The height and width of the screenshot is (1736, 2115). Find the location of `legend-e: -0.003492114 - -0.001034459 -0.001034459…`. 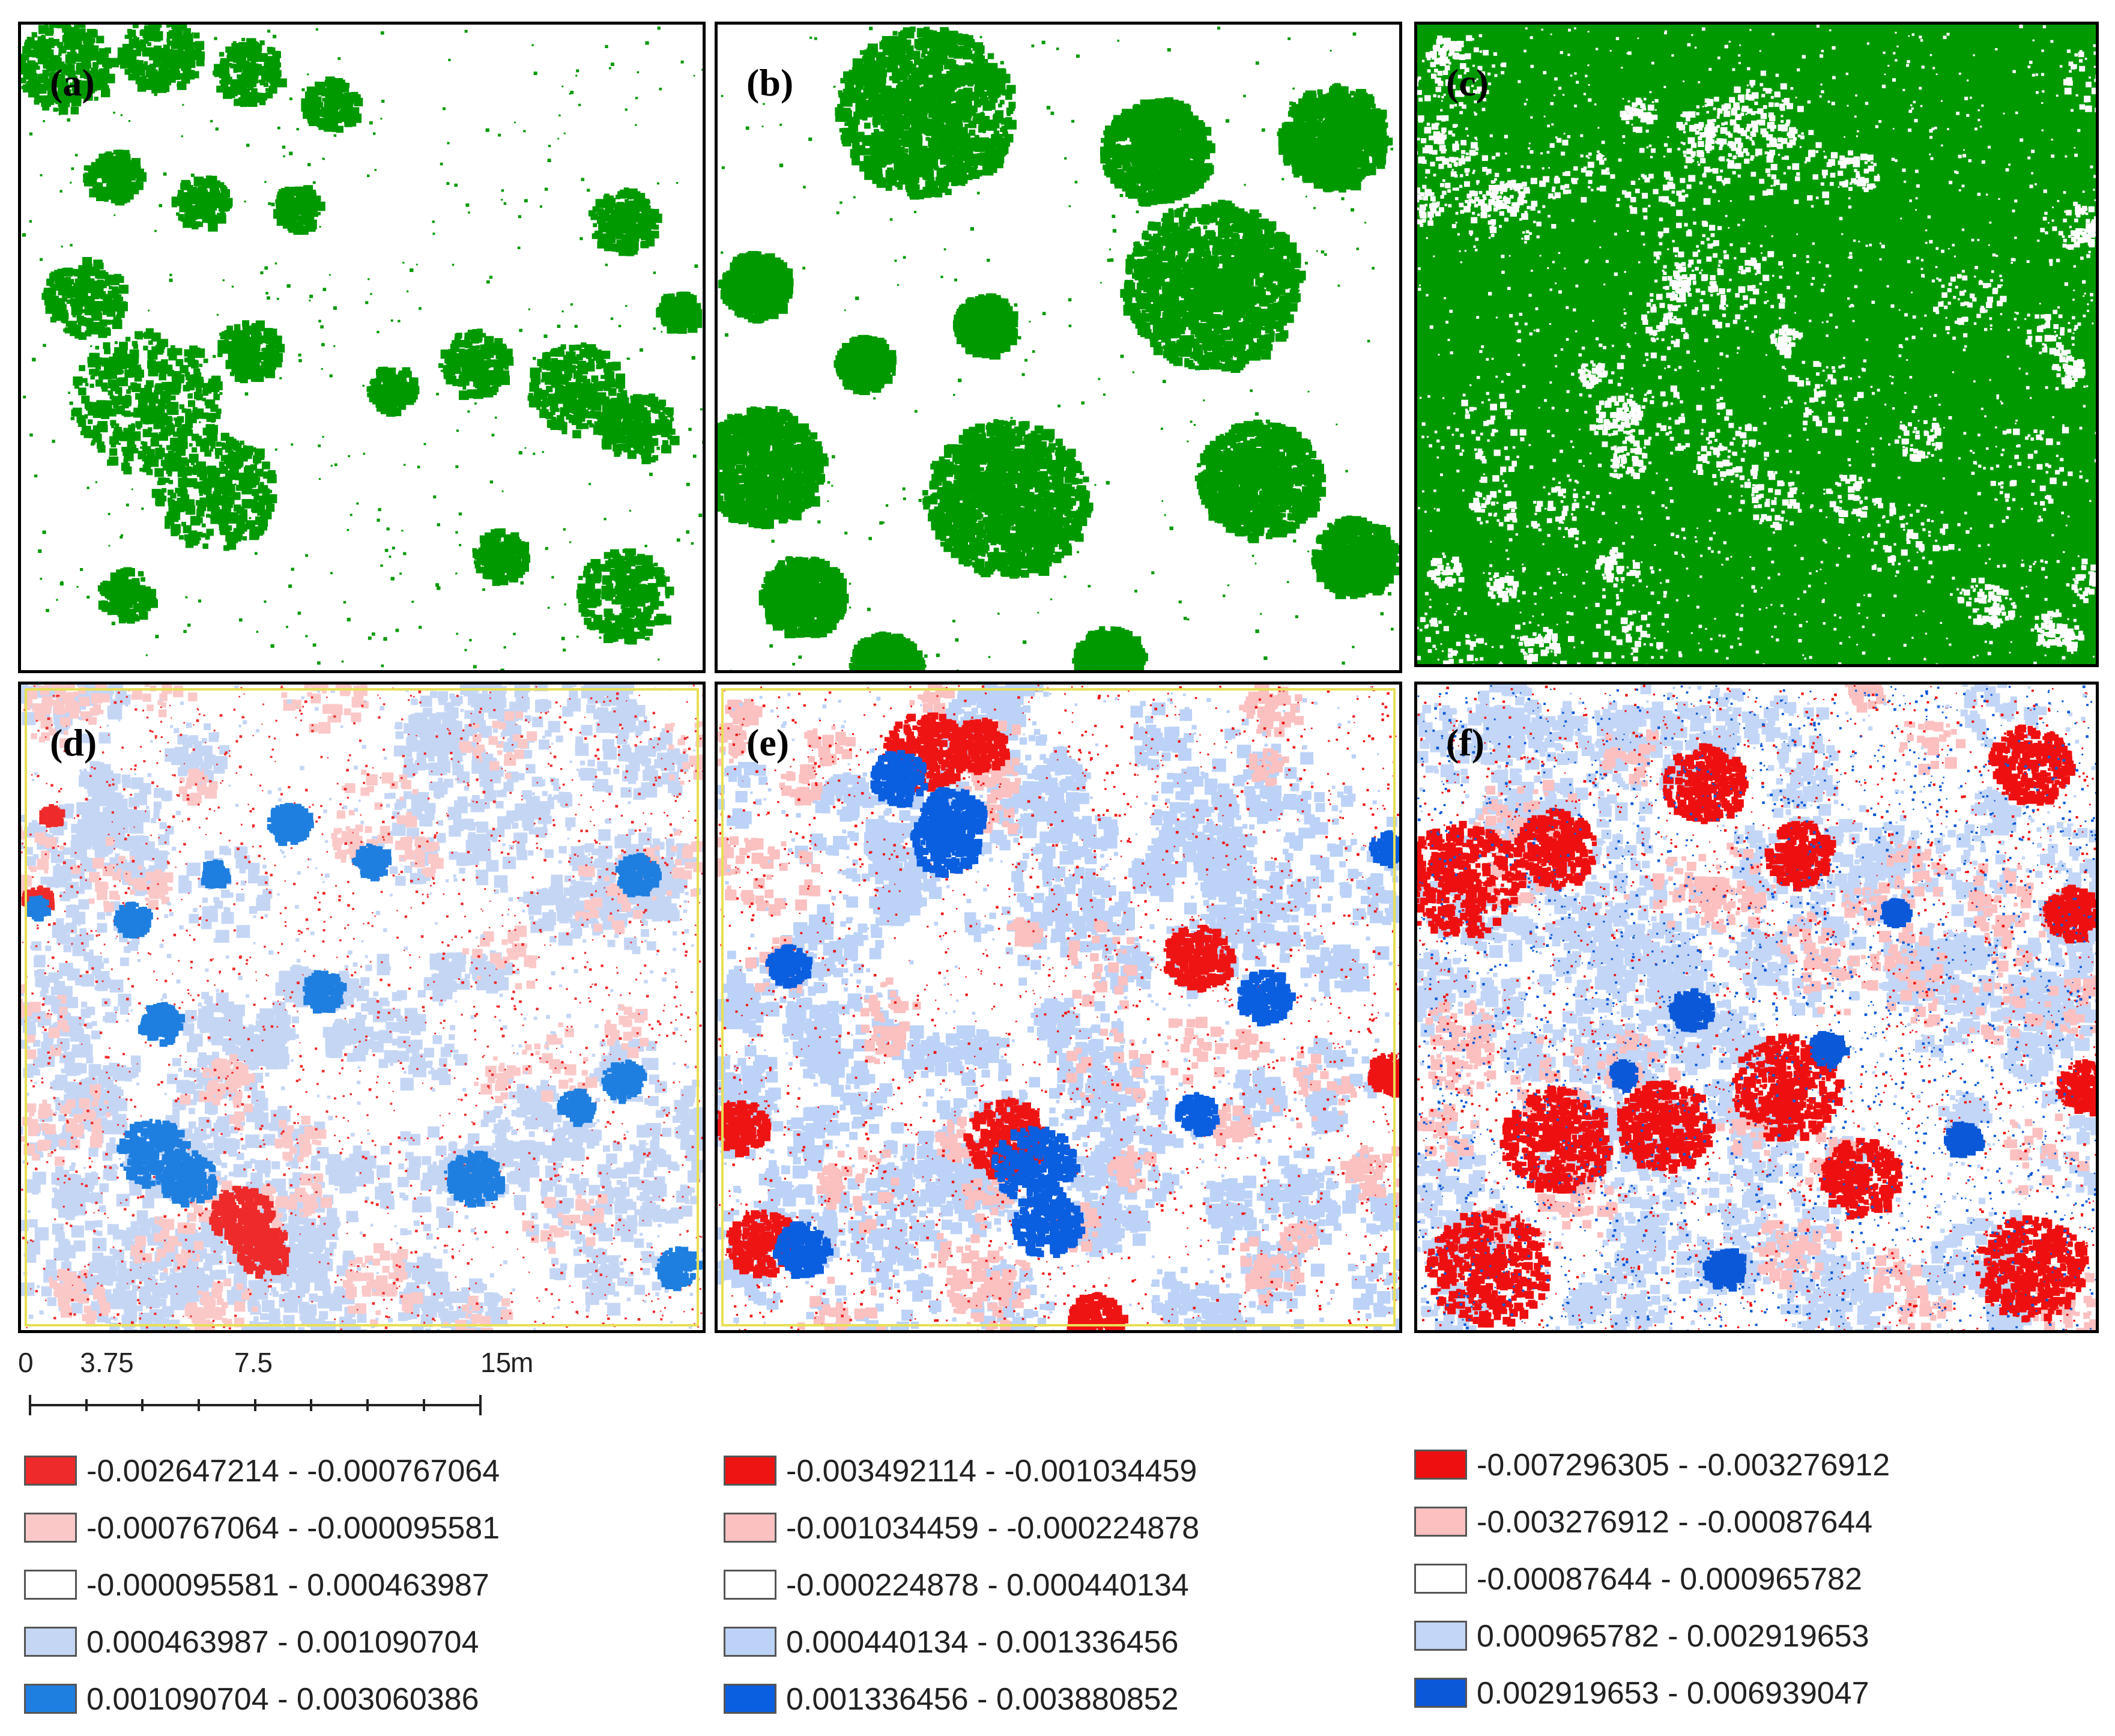

legend-e: -0.003492114 - -0.001034459 -0.001034459… is located at coordinates (1054, 1591).